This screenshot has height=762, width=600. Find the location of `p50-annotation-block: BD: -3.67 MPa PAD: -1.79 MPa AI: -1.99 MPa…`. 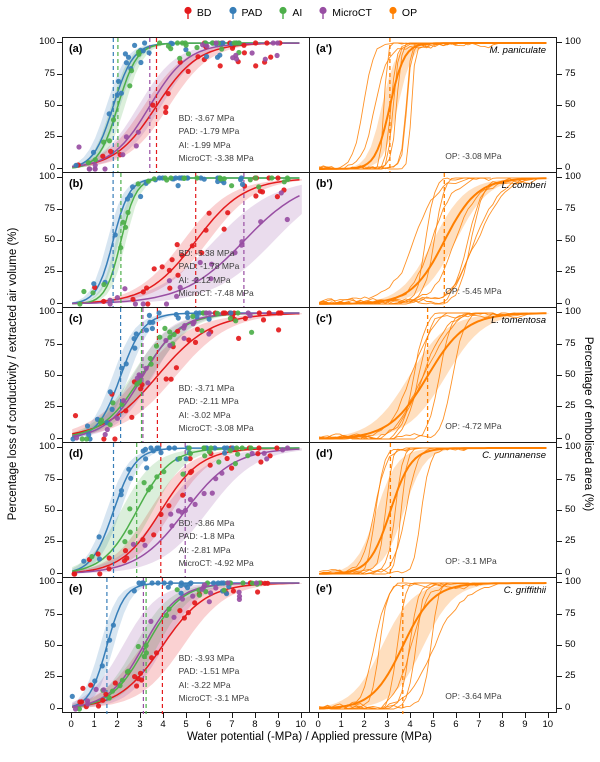

p50-annotation-block: BD: -3.67 MPa PAD: -1.79 MPa AI: -1.99 MPa… is located at coordinates (216, 138).